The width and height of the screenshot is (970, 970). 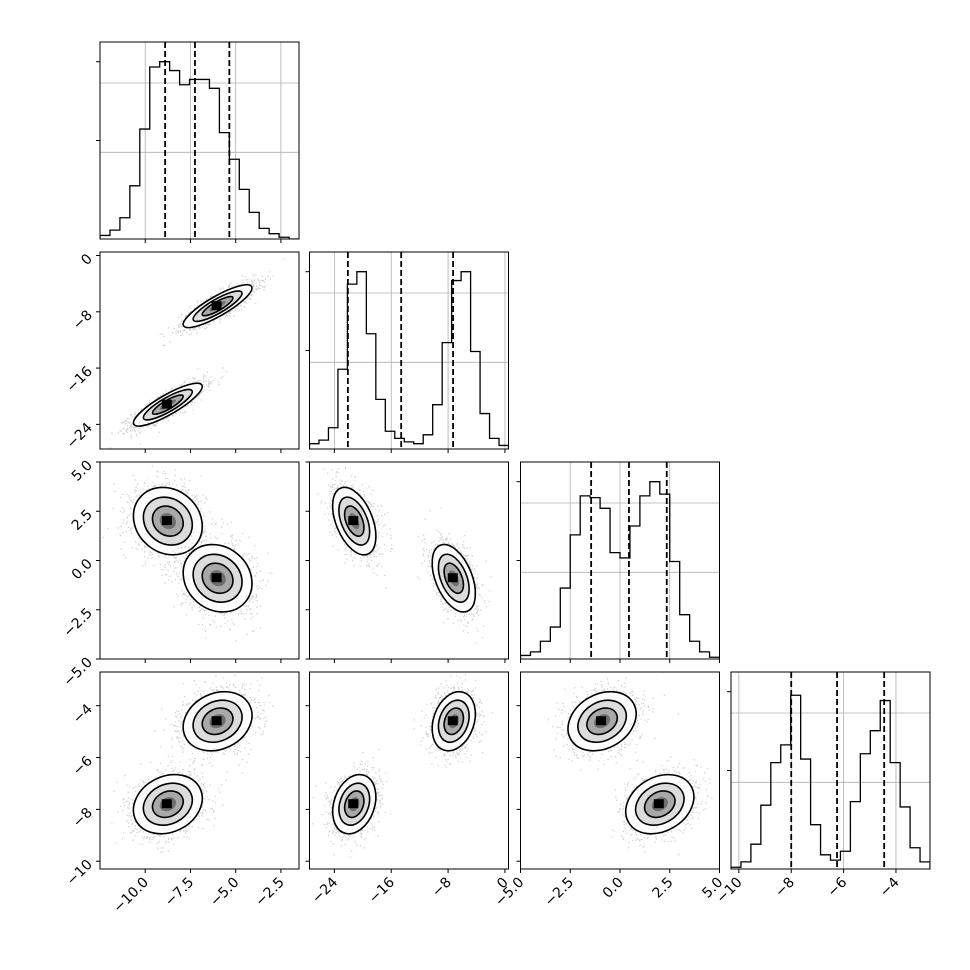 What do you see at coordinates (442, 888) in the screenshot?
I see `xtick-label-1-2: −8` at bounding box center [442, 888].